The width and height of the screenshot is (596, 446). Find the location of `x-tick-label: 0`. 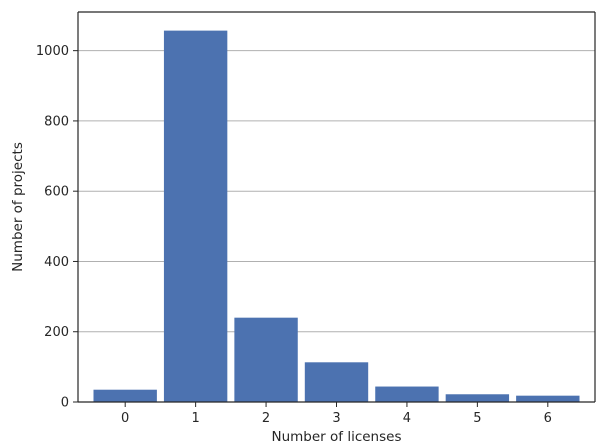

x-tick-label: 0 is located at coordinates (125, 418).